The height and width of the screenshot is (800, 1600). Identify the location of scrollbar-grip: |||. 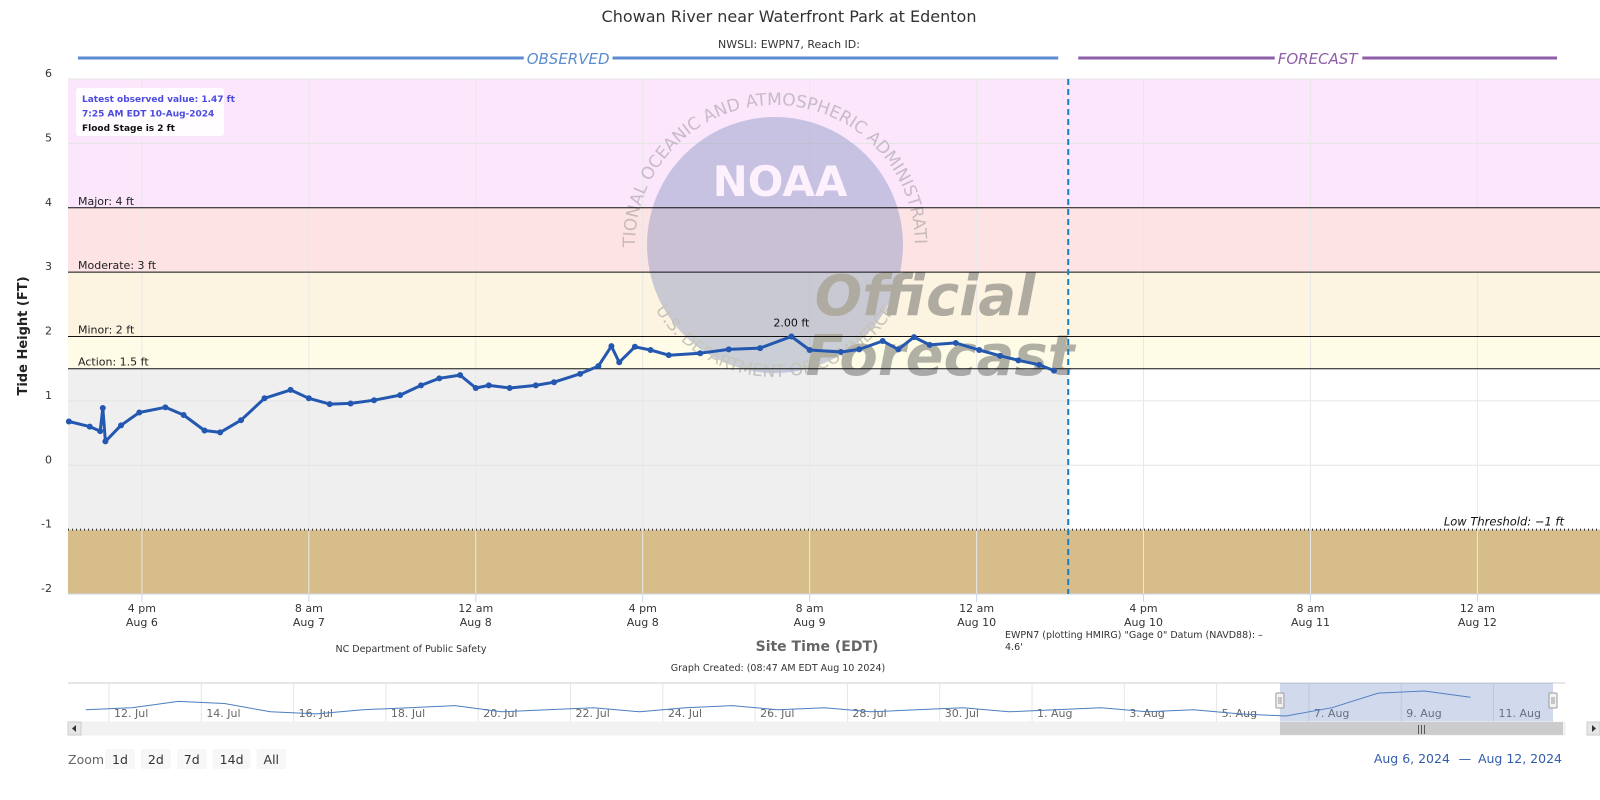
(1421, 730).